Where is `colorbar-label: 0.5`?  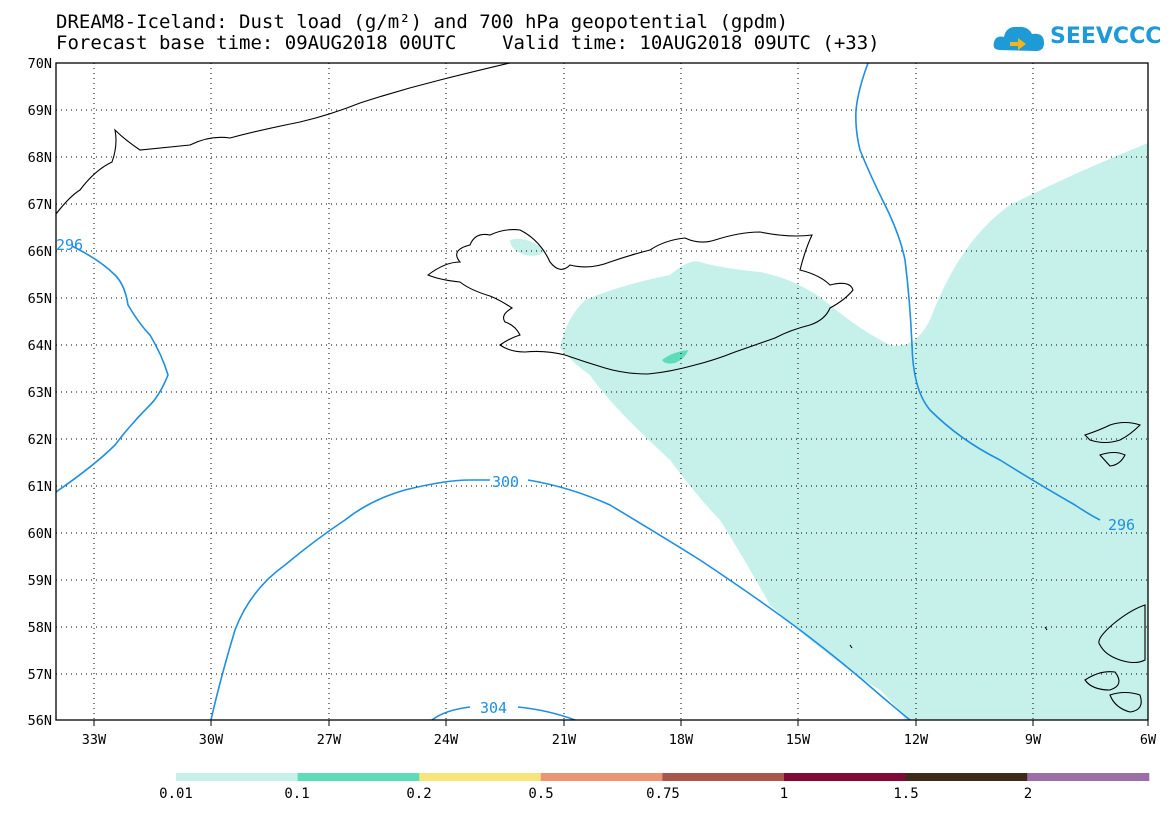 colorbar-label: 0.5 is located at coordinates (541, 794).